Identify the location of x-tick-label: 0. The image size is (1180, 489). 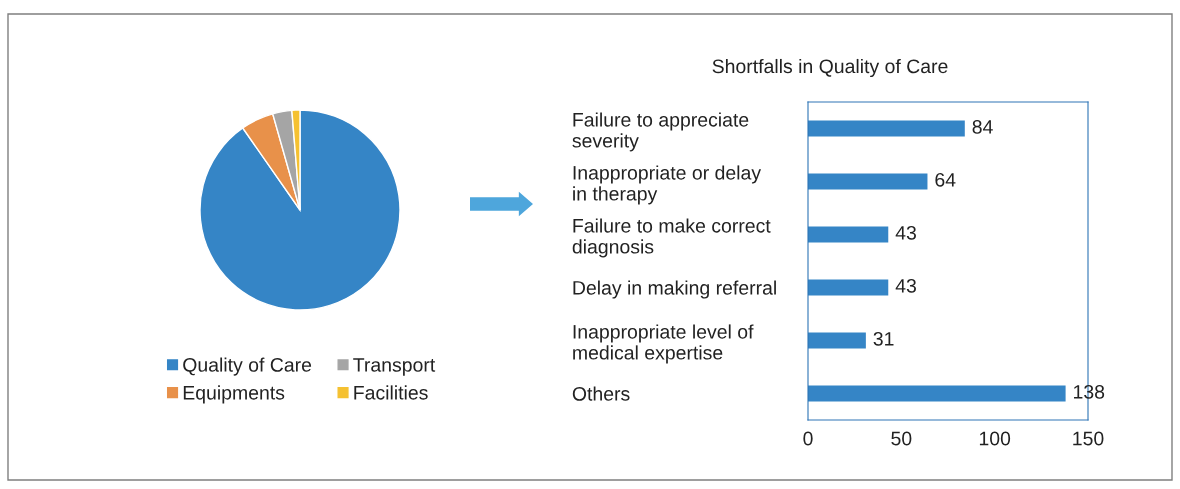
(808, 438).